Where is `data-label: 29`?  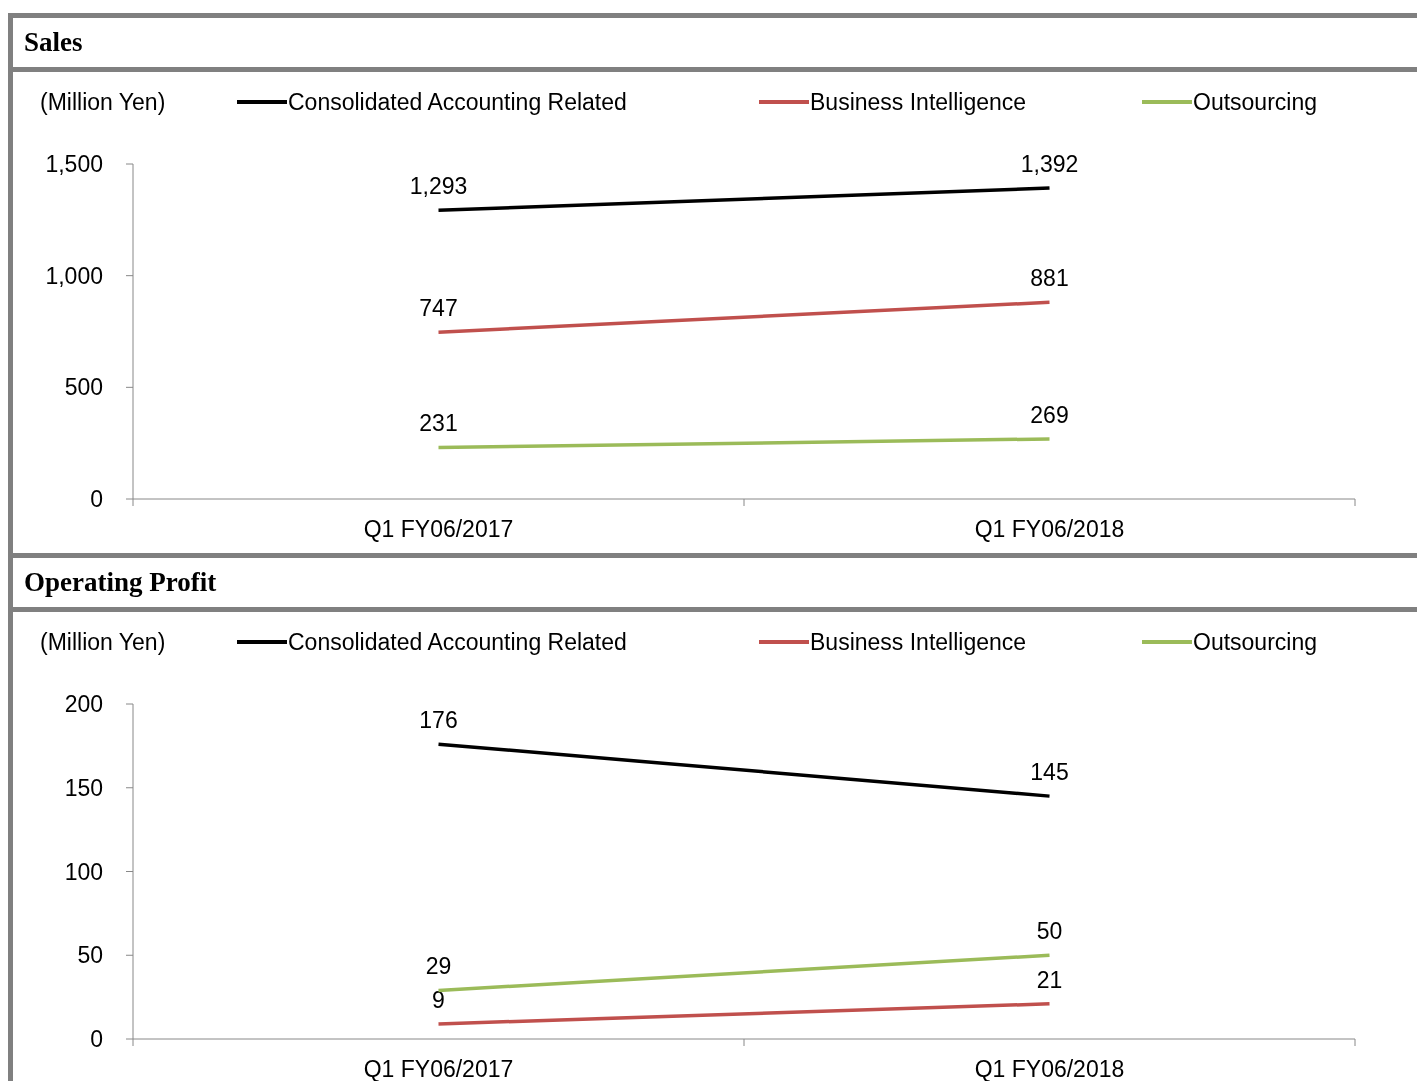
data-label: 29 is located at coordinates (438, 966).